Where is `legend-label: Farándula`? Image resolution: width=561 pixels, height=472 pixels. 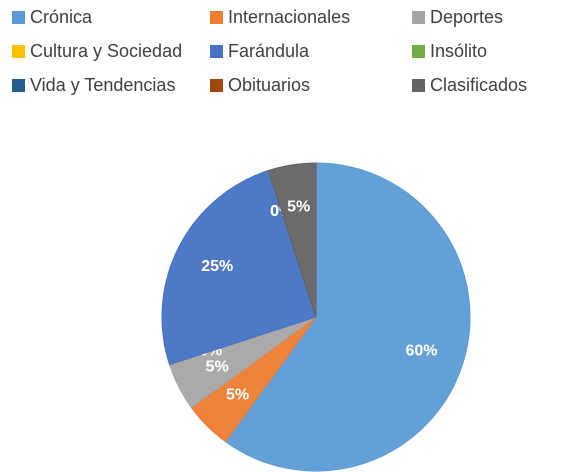 legend-label: Farándula is located at coordinates (269, 51).